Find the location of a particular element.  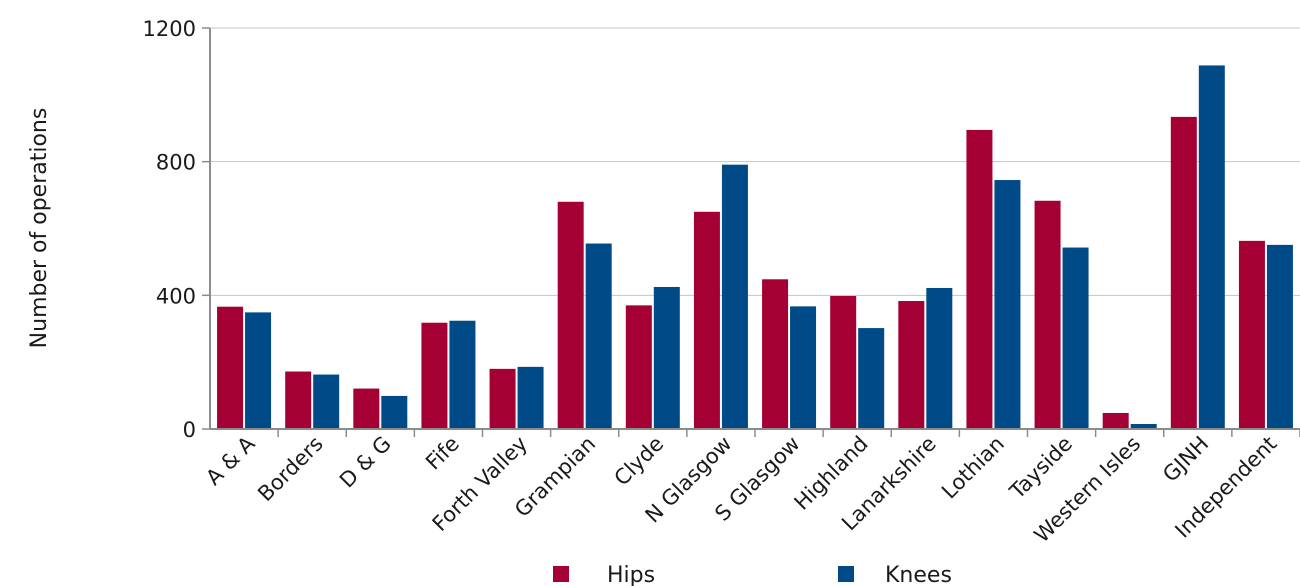

y-tick-label: 1200 is located at coordinates (169, 29).